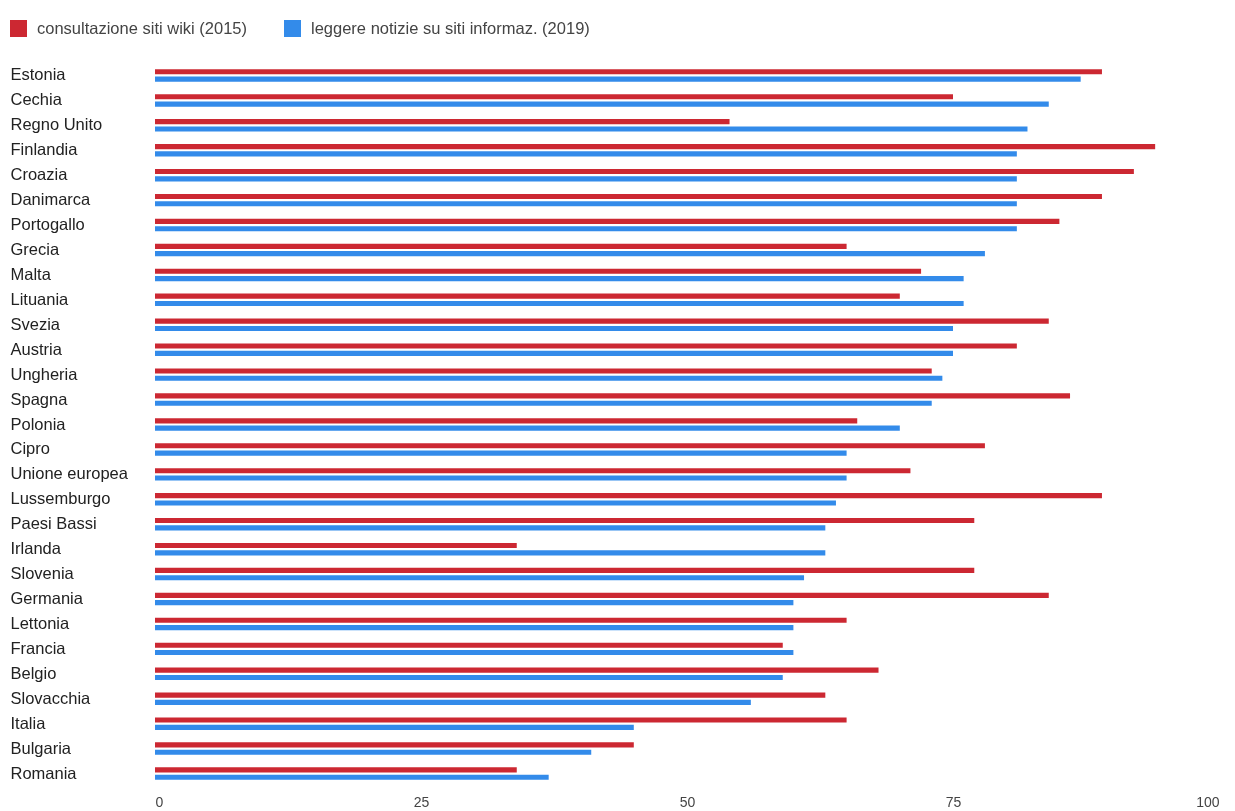  I want to click on x-tick-label: 25, so click(421, 801).